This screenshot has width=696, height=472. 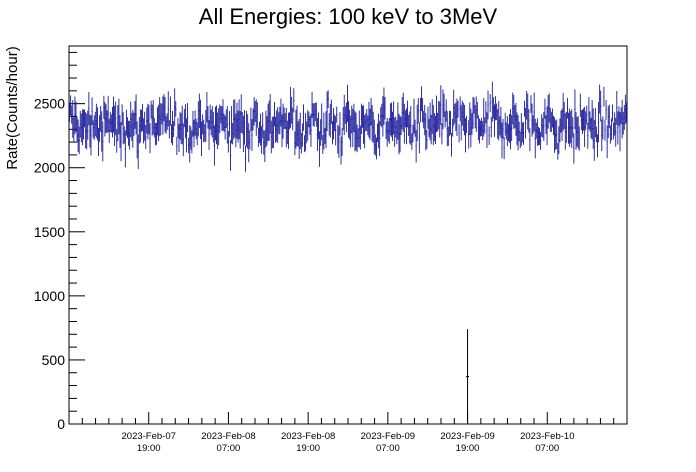 What do you see at coordinates (49, 232) in the screenshot?
I see `y-tick-label: 1500` at bounding box center [49, 232].